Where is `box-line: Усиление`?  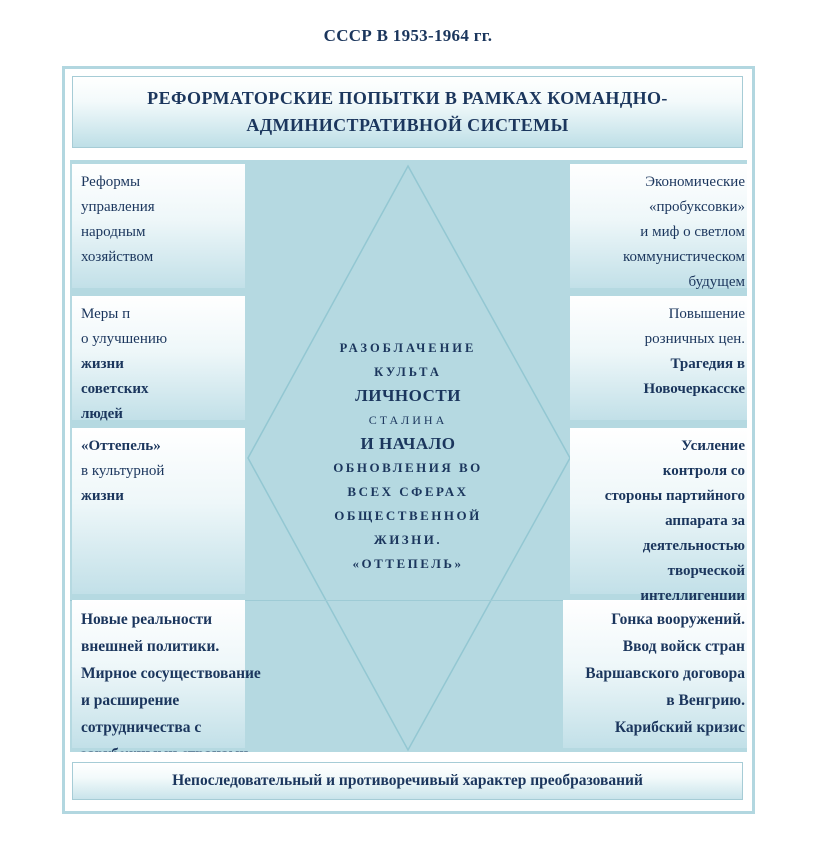 box-line: Усиление is located at coordinates (713, 446).